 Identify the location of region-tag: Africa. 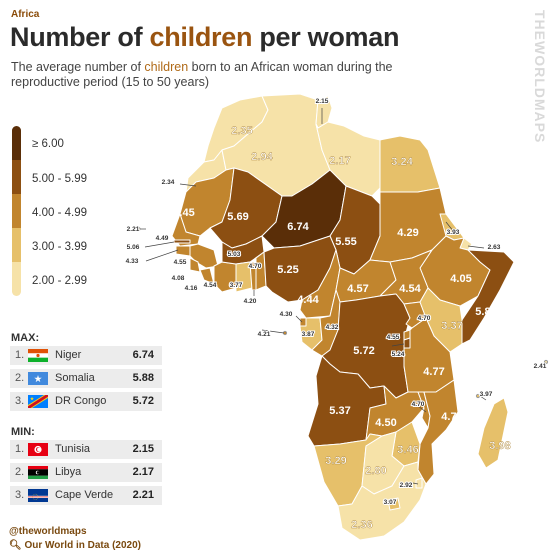
(25, 14).